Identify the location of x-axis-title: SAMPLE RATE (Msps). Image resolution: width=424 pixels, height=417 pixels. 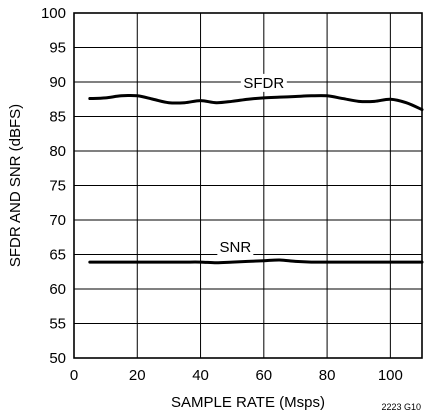
(248, 402).